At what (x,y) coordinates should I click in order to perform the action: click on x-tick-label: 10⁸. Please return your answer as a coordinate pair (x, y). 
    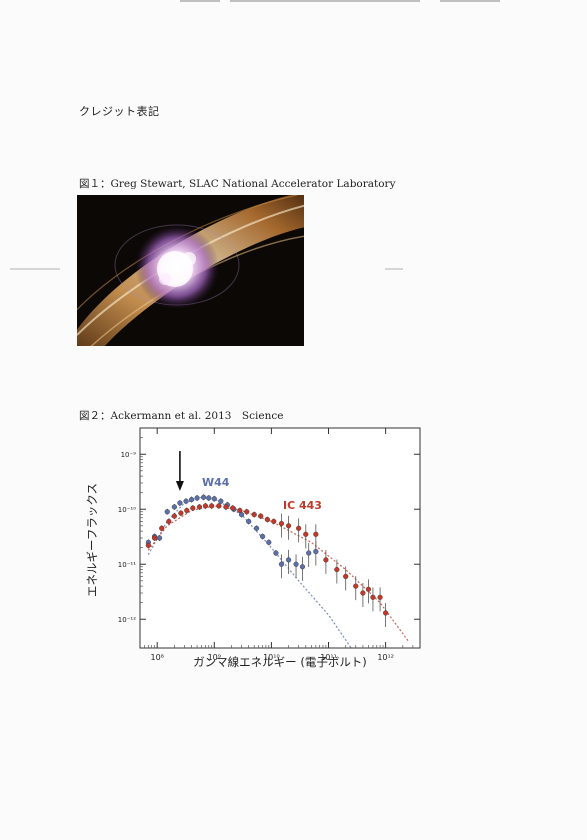
    Looking at the image, I should click on (156, 657).